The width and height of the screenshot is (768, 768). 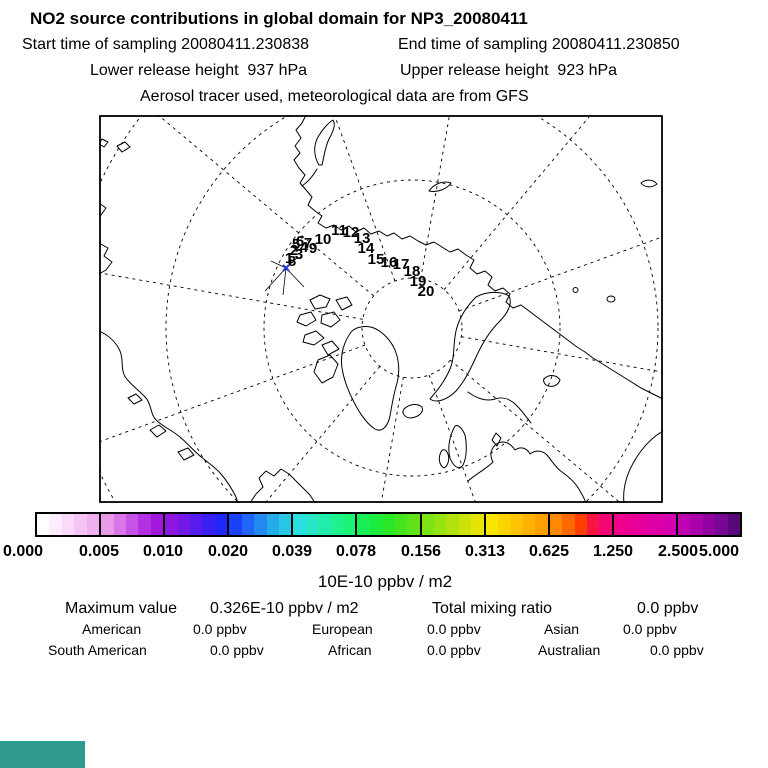 I want to click on region-south-american-label: South American, so click(x=97, y=650).